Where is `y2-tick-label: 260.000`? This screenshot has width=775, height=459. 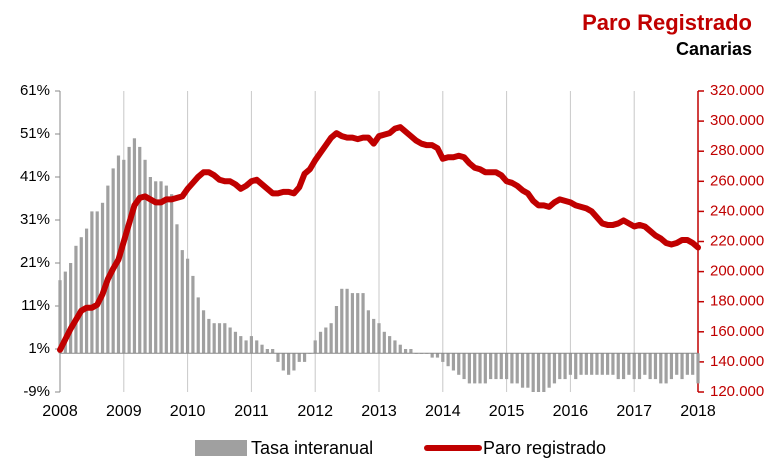 y2-tick-label: 260.000 is located at coordinates (737, 180).